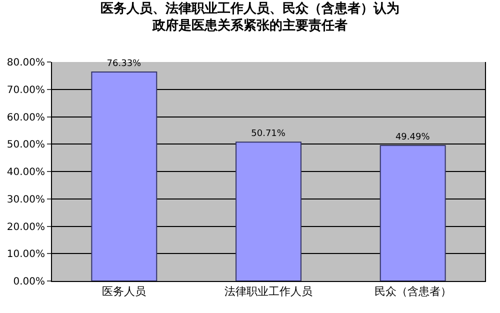  I want to click on x-tick-label: 法律职业工作人员, so click(268, 291).